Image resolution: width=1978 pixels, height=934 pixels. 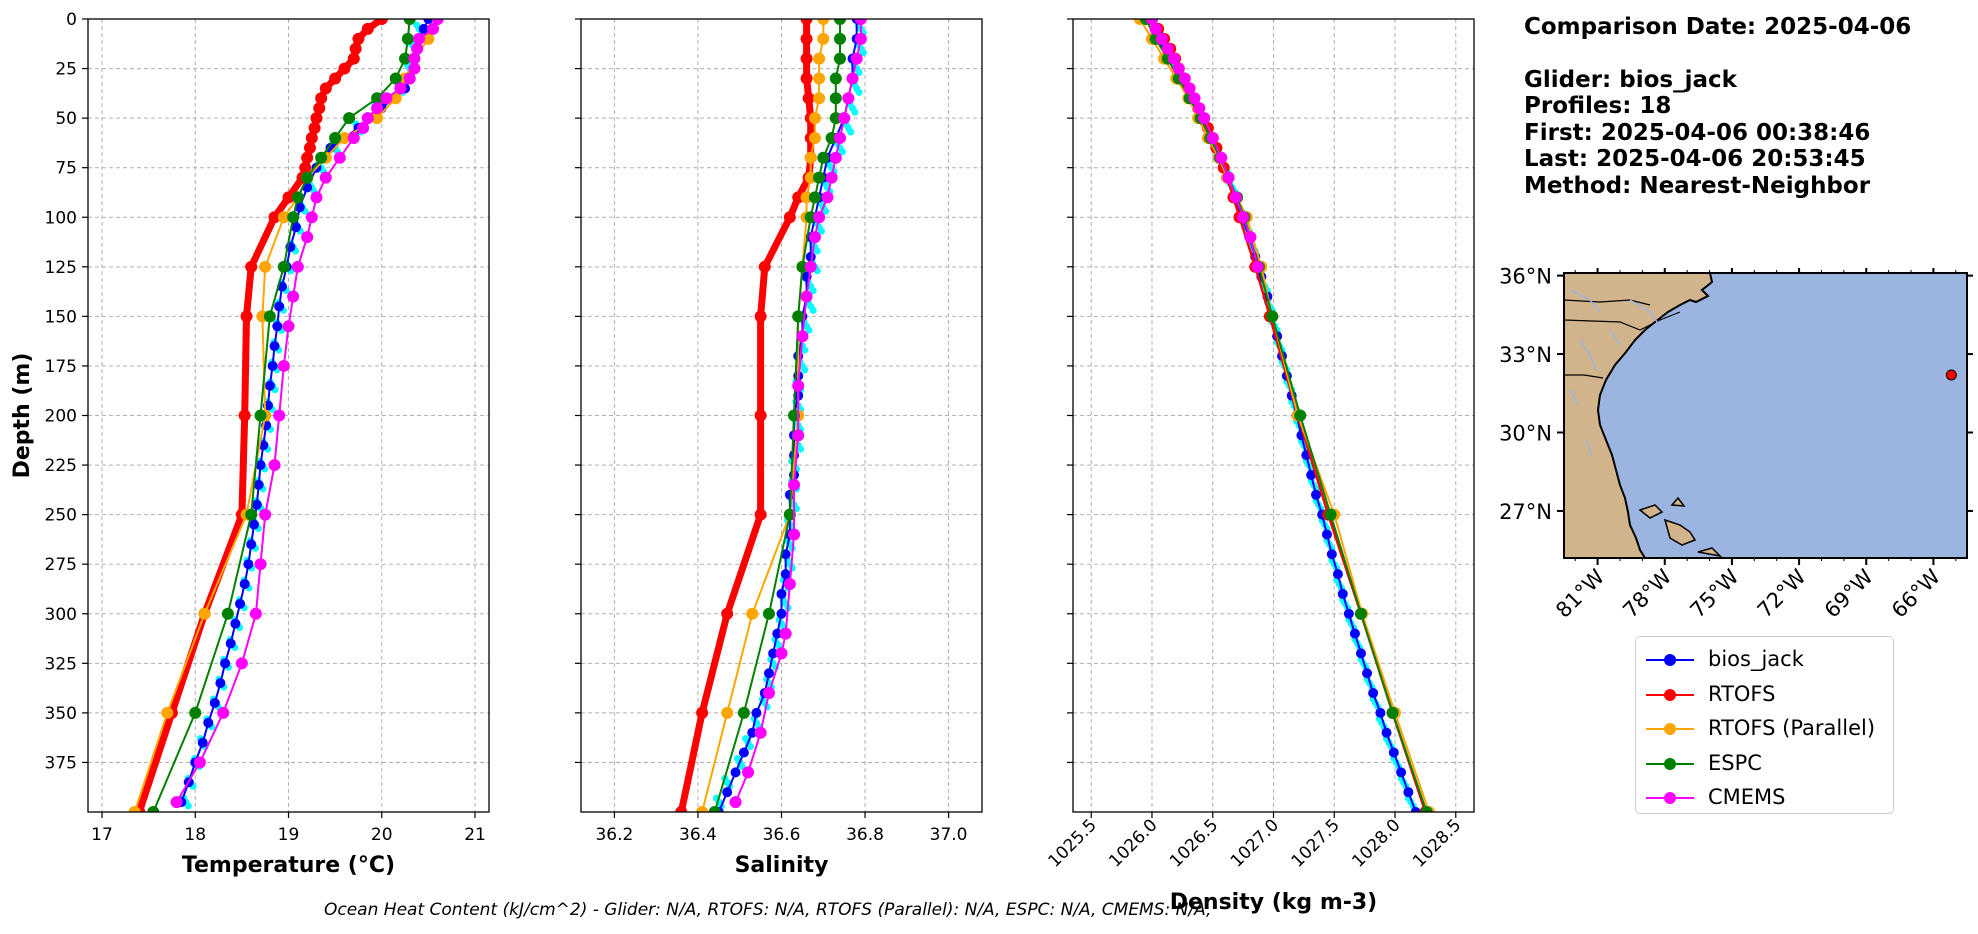 I want to click on map-lat-label: 30°N, so click(x=1525, y=433).